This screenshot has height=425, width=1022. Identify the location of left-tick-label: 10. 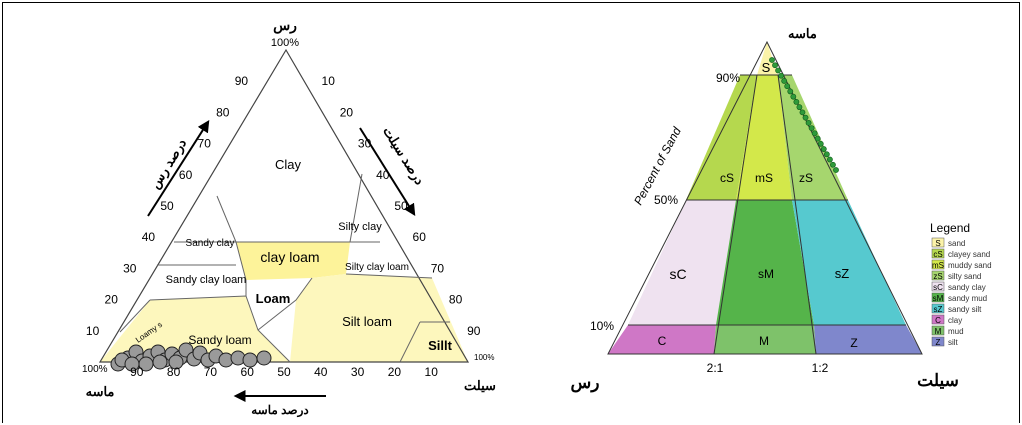
(93, 331).